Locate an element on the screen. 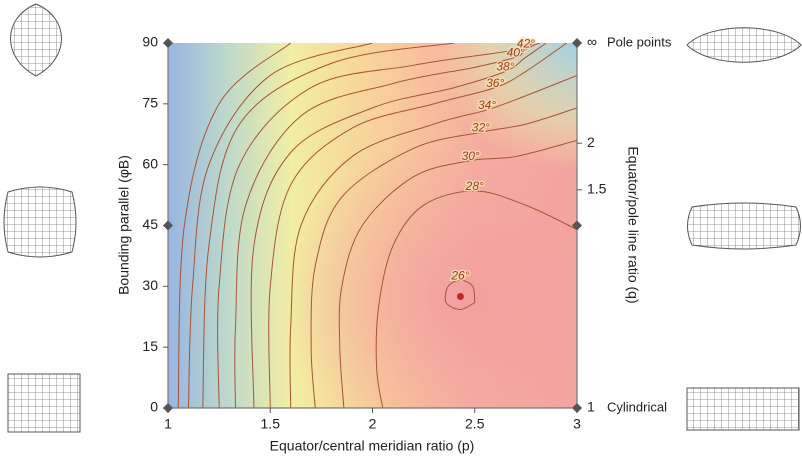 The image size is (802, 463). contour-label: 36° is located at coordinates (495, 83).